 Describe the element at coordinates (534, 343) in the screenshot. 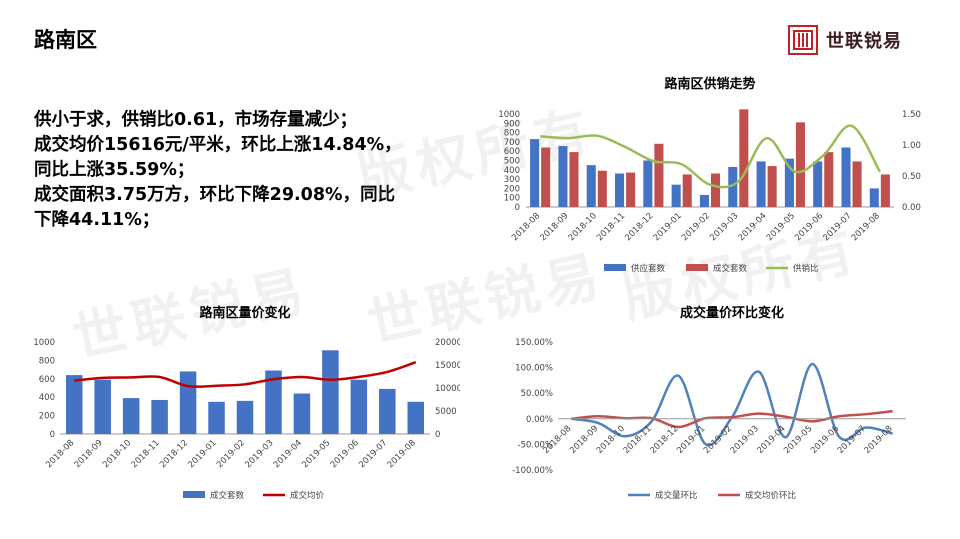

I see `y-tick-label: 150.00%` at that location.